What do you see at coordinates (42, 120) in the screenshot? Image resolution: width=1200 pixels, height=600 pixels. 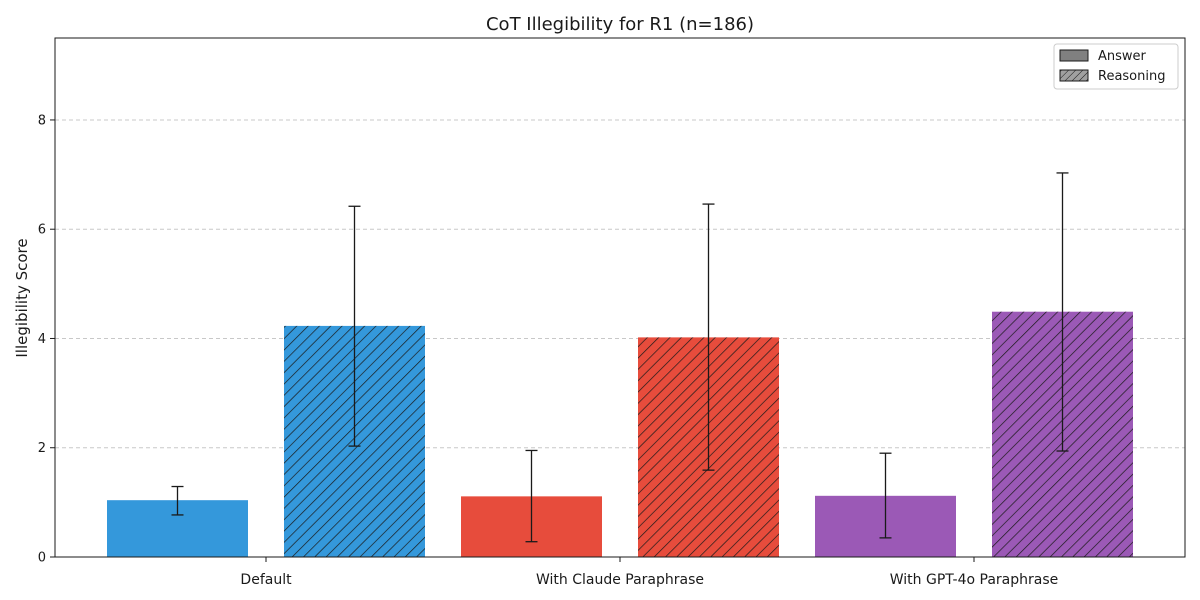 I see `y-tick-label: 8` at bounding box center [42, 120].